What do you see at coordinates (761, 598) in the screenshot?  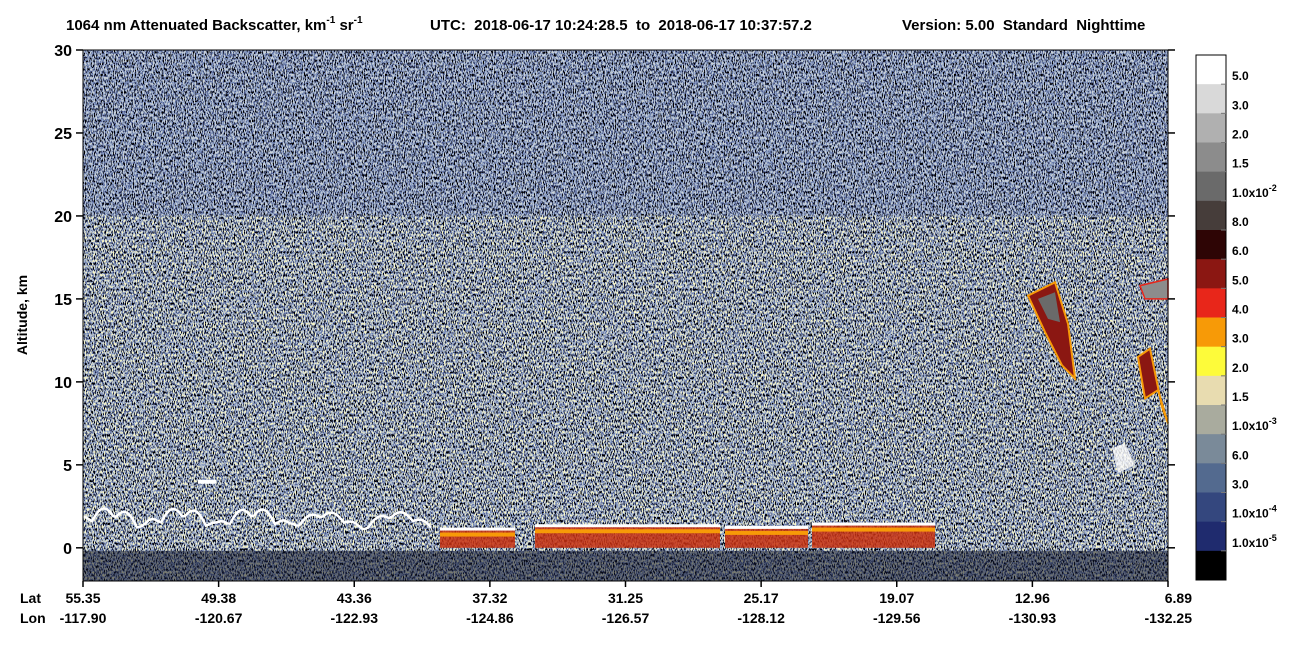 I see `lat-label: 25.17` at bounding box center [761, 598].